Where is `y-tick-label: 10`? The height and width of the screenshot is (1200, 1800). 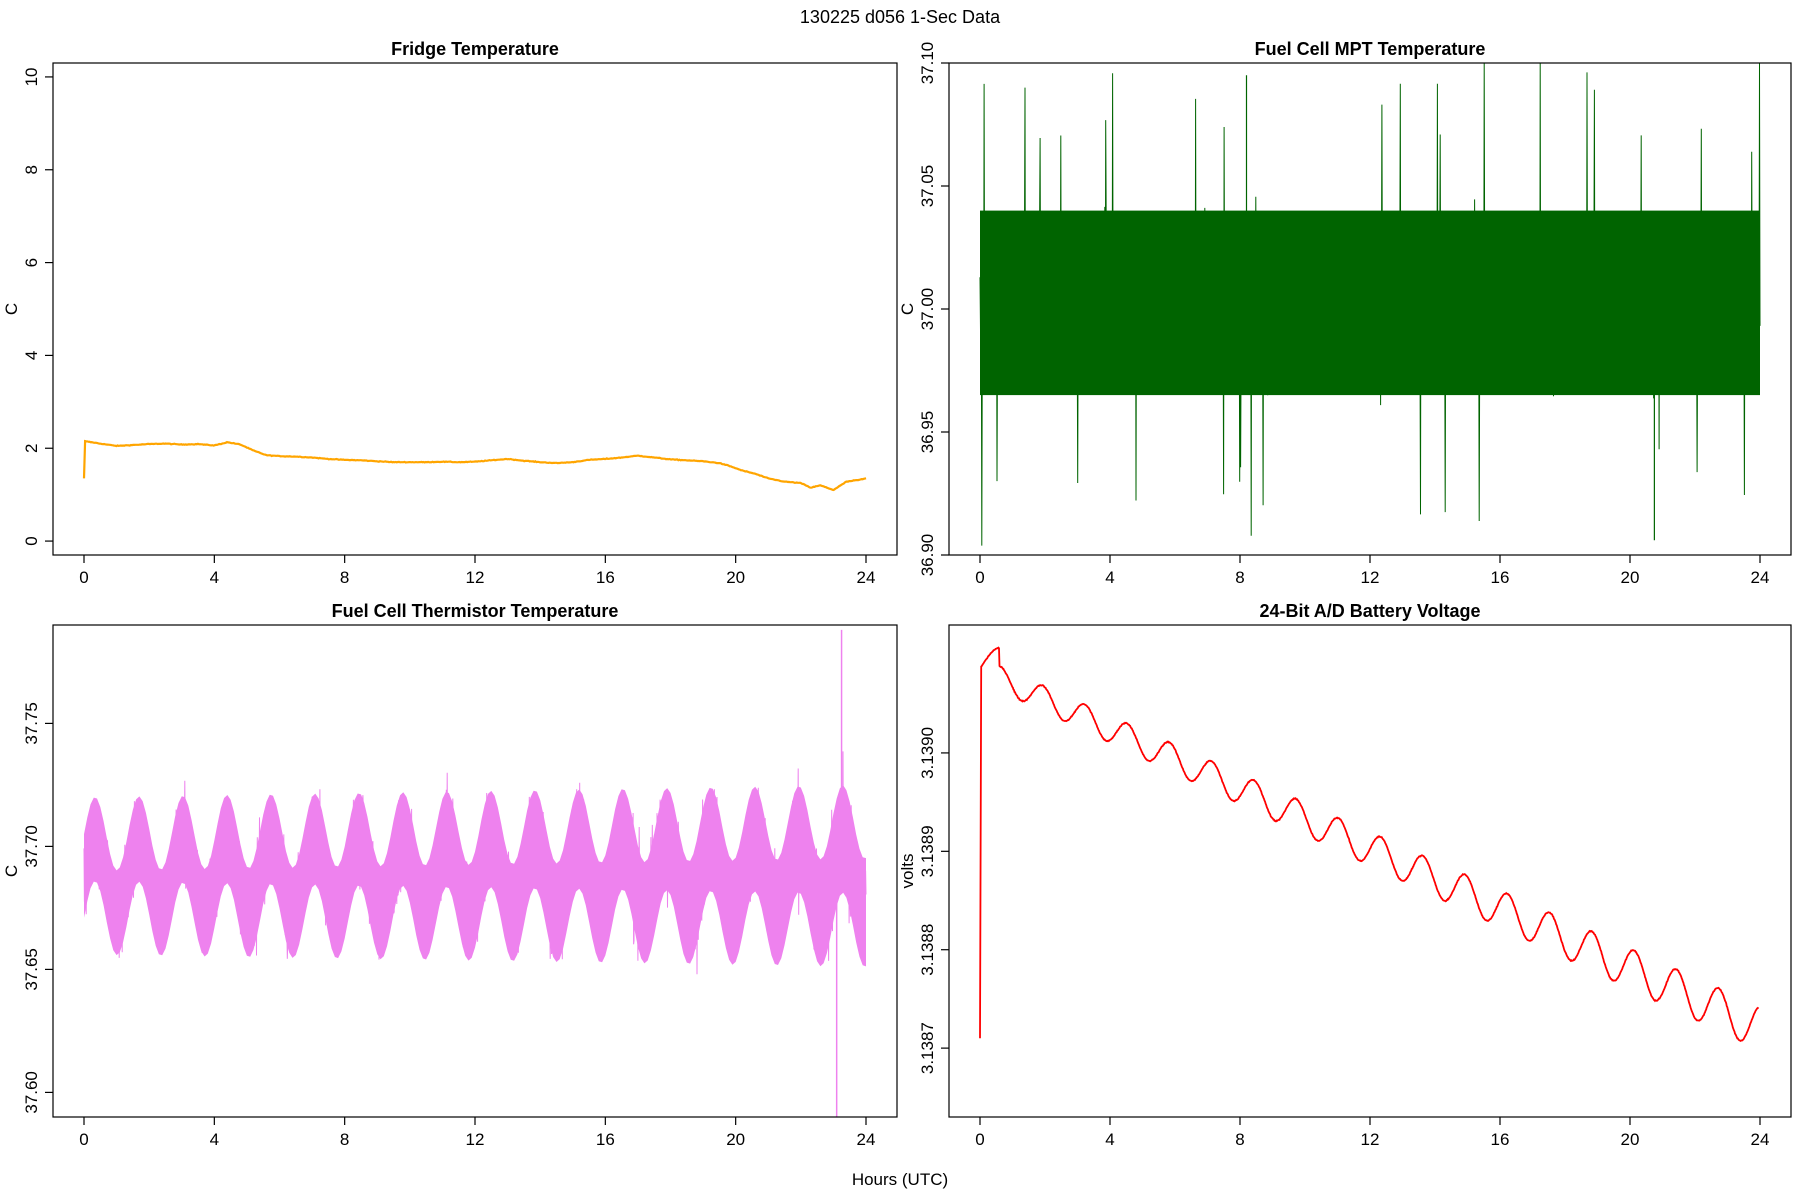
y-tick-label: 10 is located at coordinates (31, 76).